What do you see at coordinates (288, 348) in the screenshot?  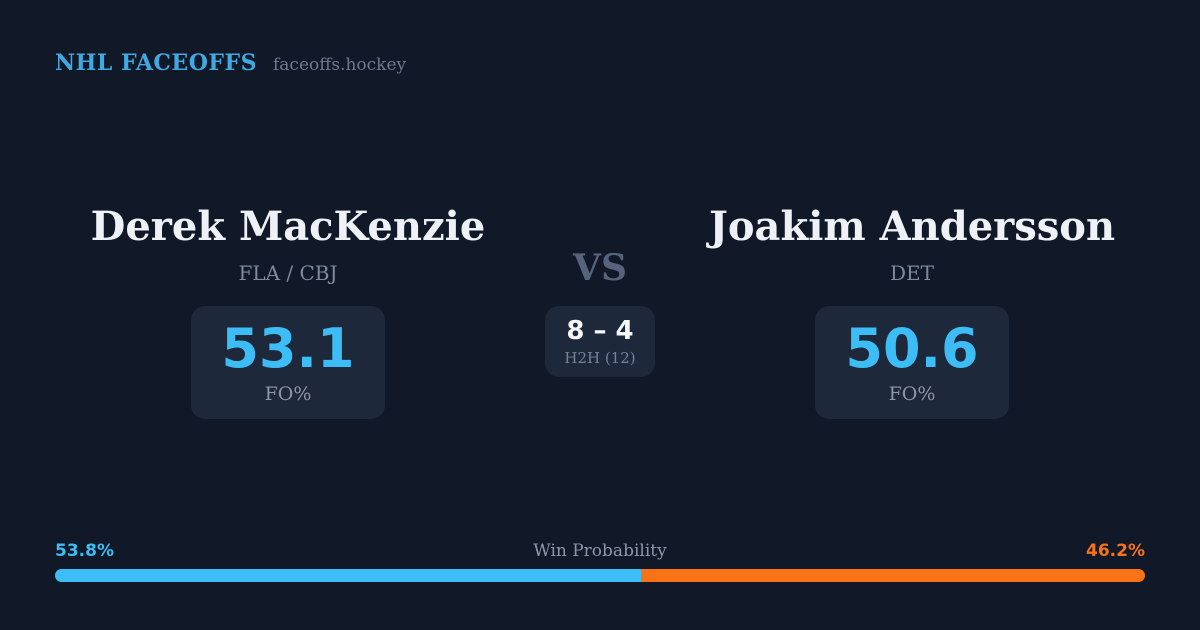 I see `faceoff-pct-value: 53.1` at bounding box center [288, 348].